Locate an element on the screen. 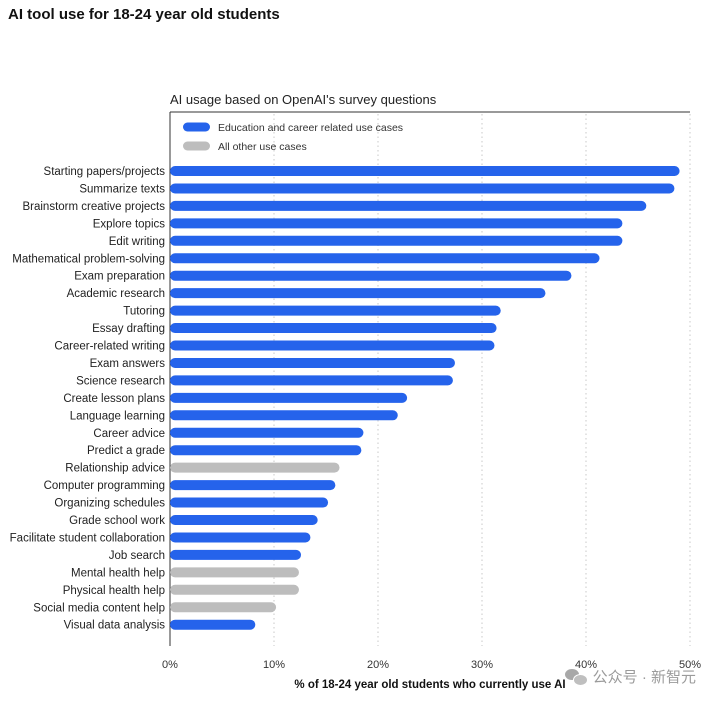  bar-social-media-content-help is located at coordinates (223, 607).